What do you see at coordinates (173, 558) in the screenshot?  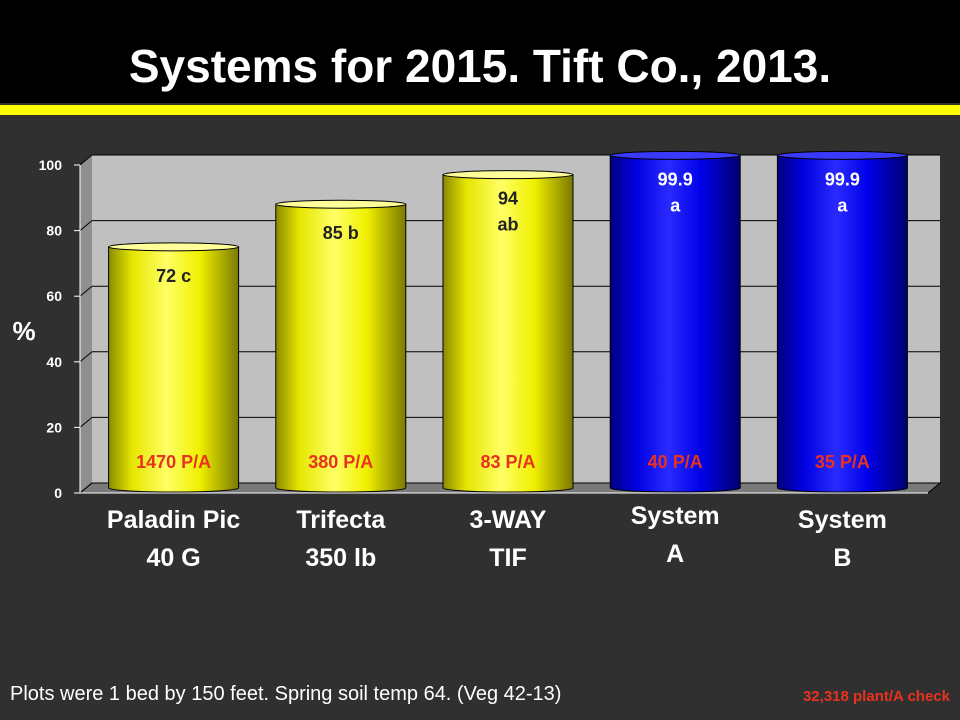 I see `x-tick-label: 40 G` at bounding box center [173, 558].